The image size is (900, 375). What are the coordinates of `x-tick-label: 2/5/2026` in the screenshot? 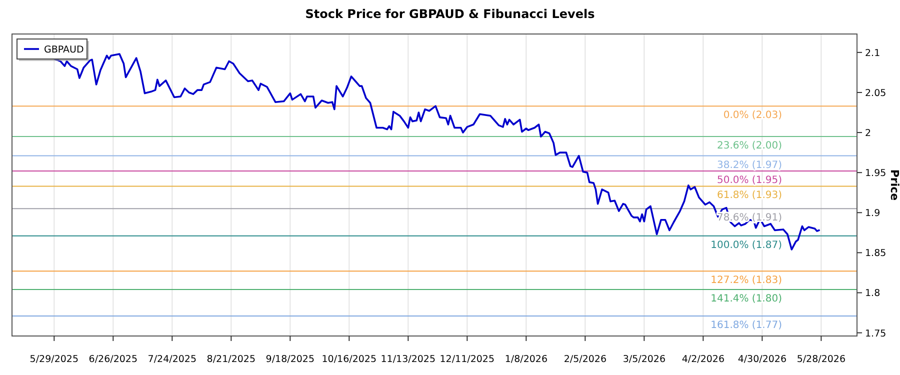 It's located at (585, 359).